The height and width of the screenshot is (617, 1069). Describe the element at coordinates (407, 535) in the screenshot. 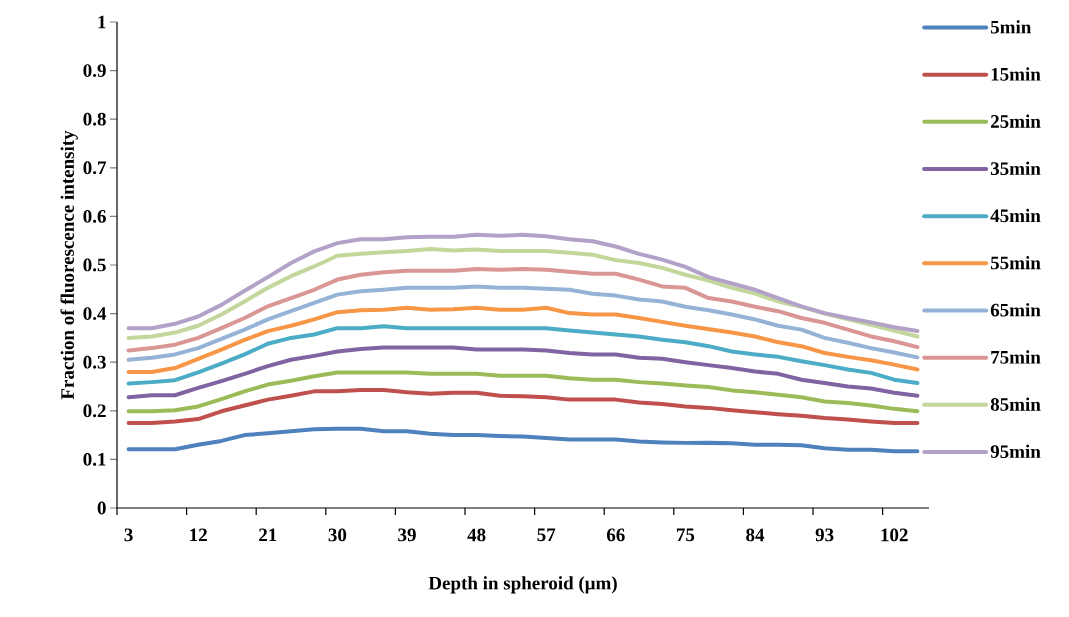

I see `x-tick-label: 39` at that location.